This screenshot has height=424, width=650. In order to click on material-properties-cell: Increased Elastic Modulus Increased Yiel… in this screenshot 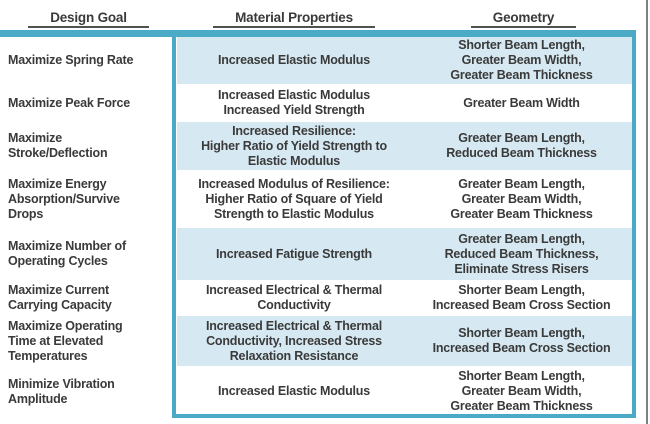, I will do `click(294, 102)`.